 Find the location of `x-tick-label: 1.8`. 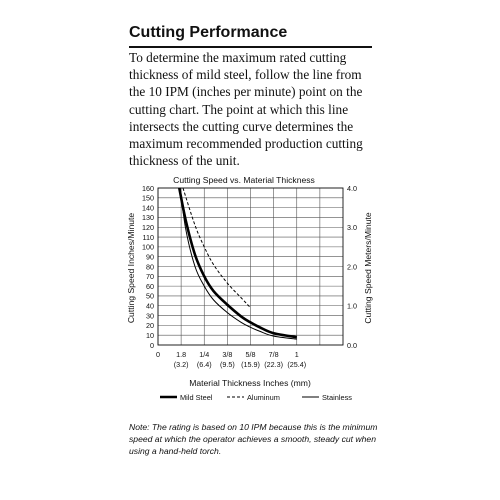

x-tick-label: 1.8 is located at coordinates (181, 354).